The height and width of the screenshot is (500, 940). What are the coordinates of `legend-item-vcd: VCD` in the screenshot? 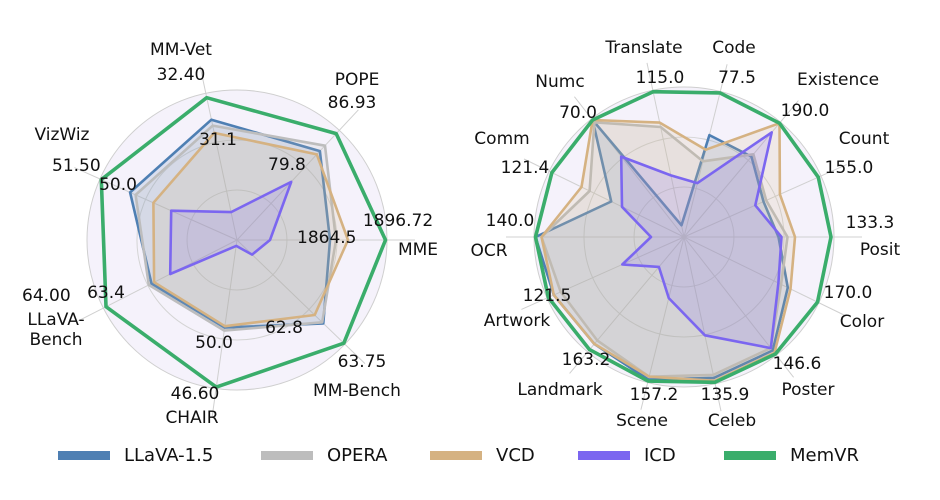 It's located at (482, 455).